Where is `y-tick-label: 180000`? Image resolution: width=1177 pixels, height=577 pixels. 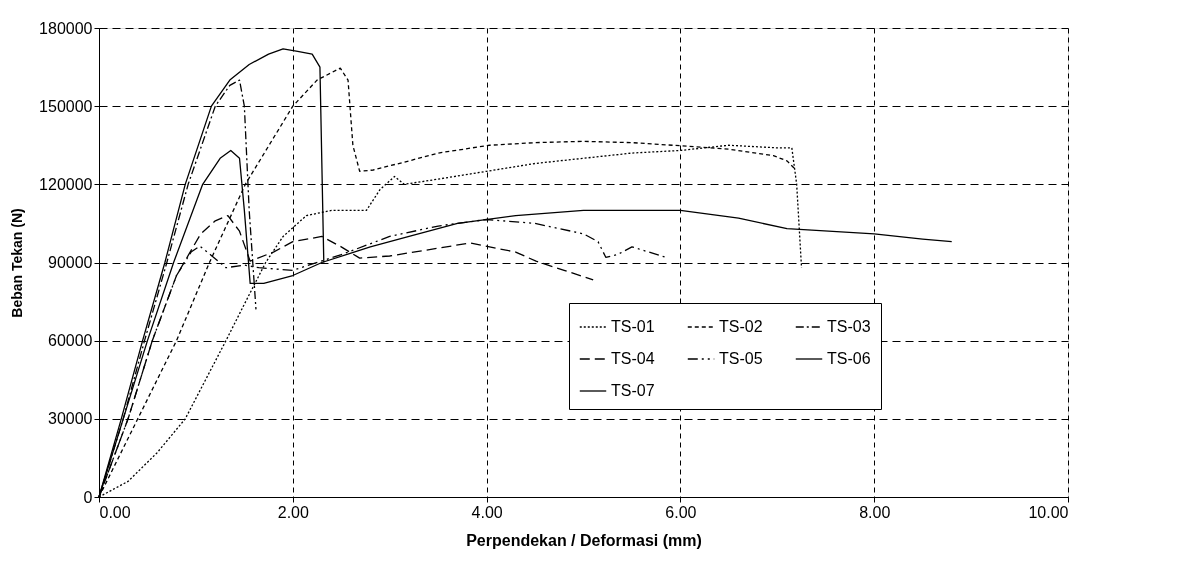 y-tick-label: 180000 is located at coordinates (66, 28).